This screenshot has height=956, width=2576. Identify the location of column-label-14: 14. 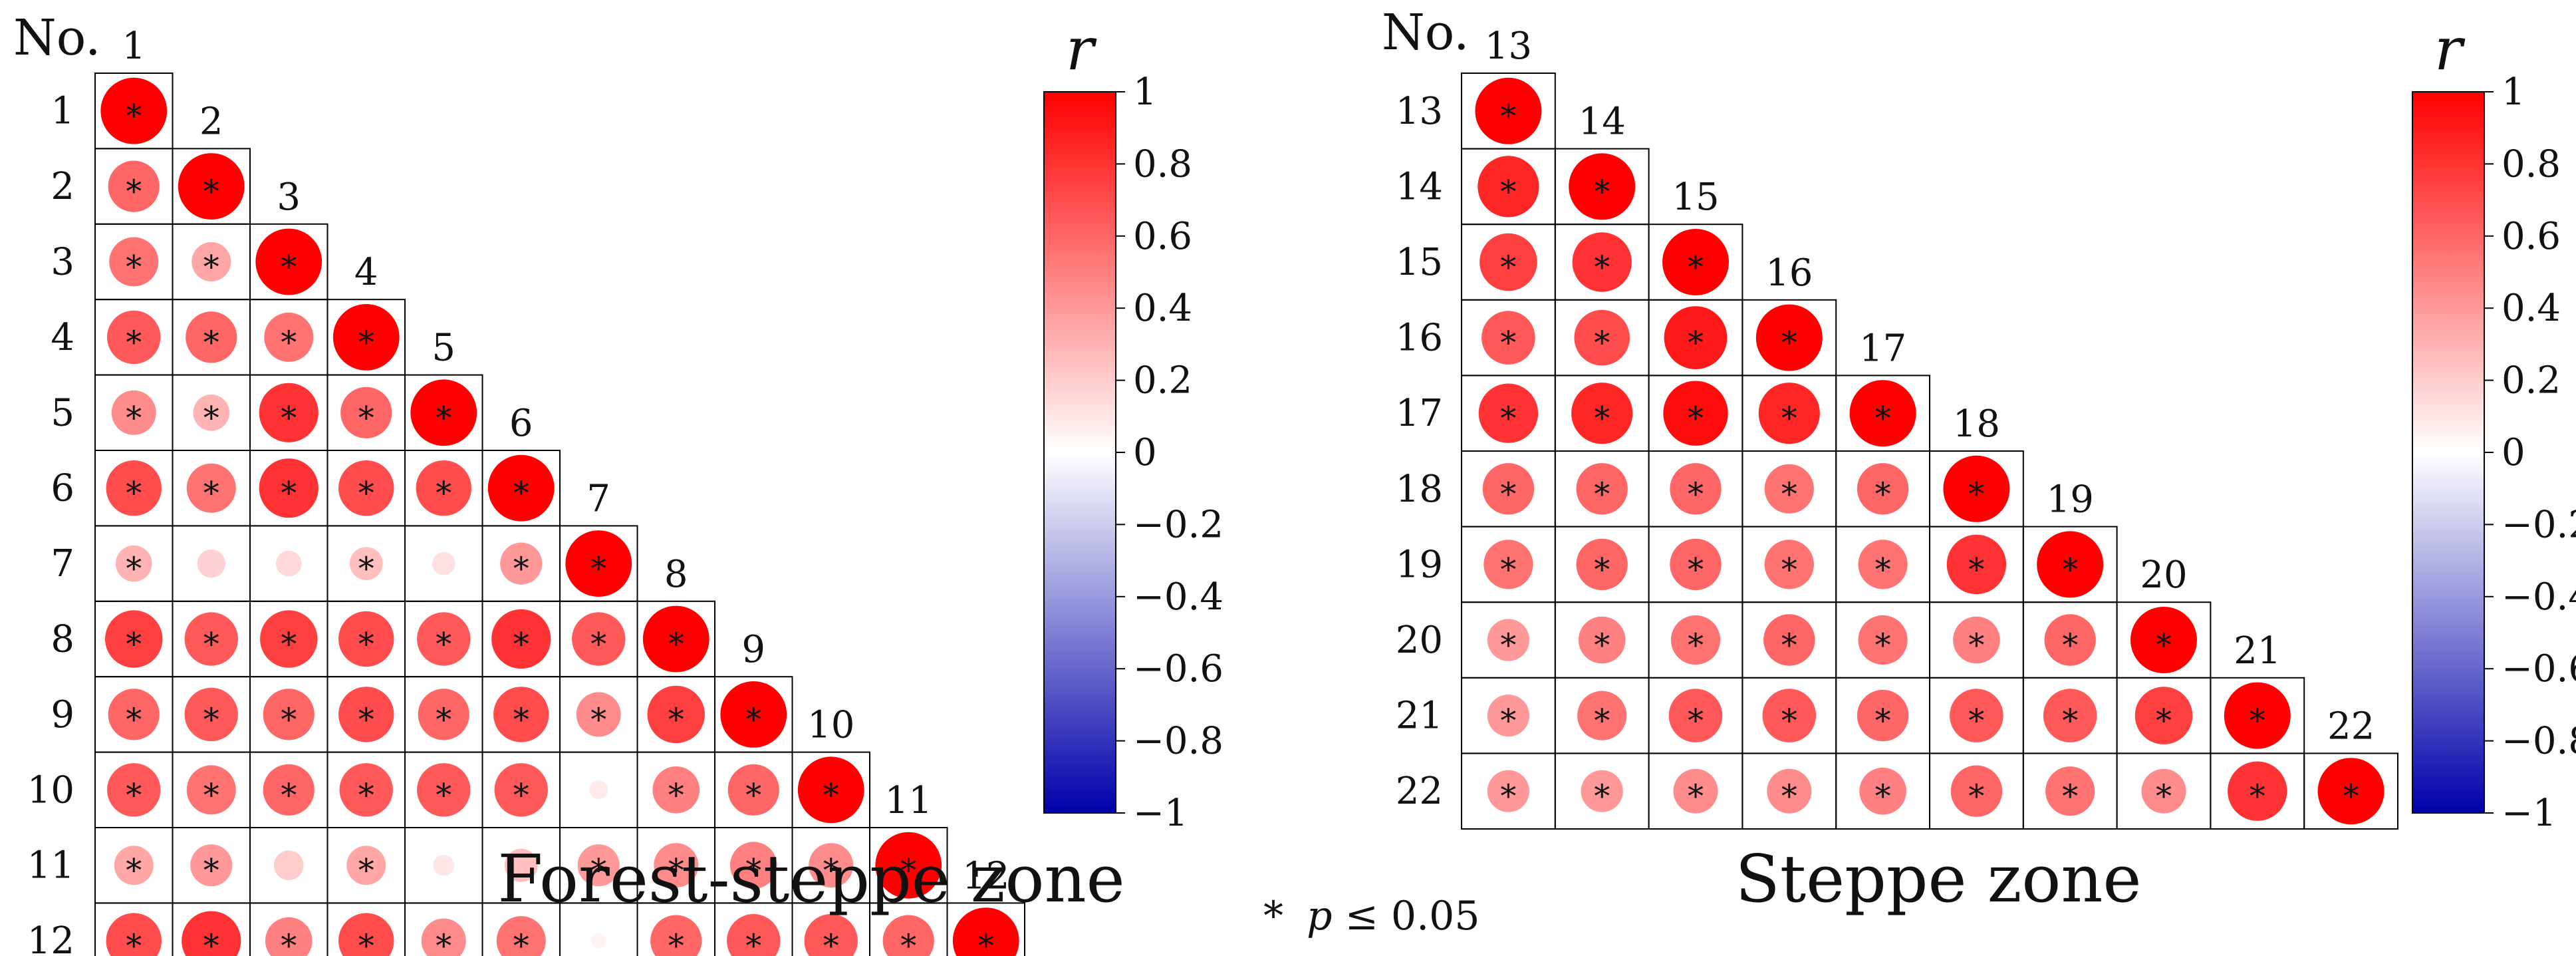
(1602, 122).